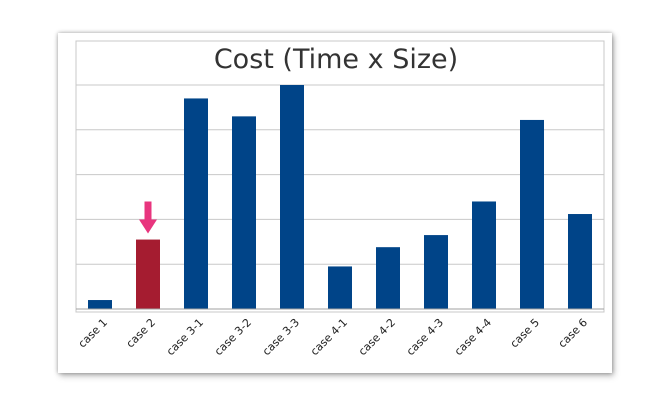  What do you see at coordinates (525, 333) in the screenshot?
I see `x-tick-label: case 5` at bounding box center [525, 333].